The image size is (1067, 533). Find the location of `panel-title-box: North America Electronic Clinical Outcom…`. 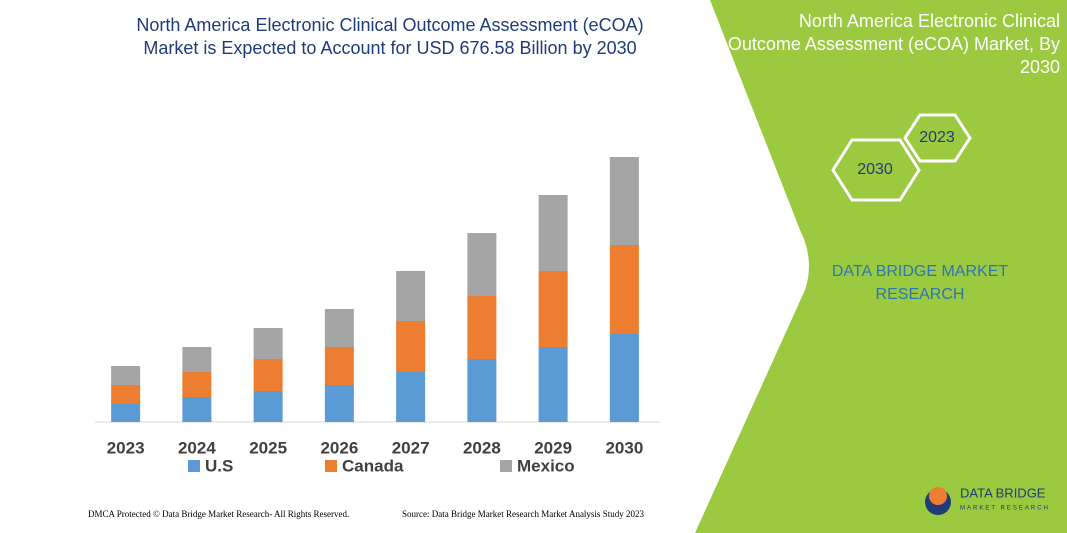

panel-title-box: North America Electronic Clinical Outcom… is located at coordinates (893, 44).